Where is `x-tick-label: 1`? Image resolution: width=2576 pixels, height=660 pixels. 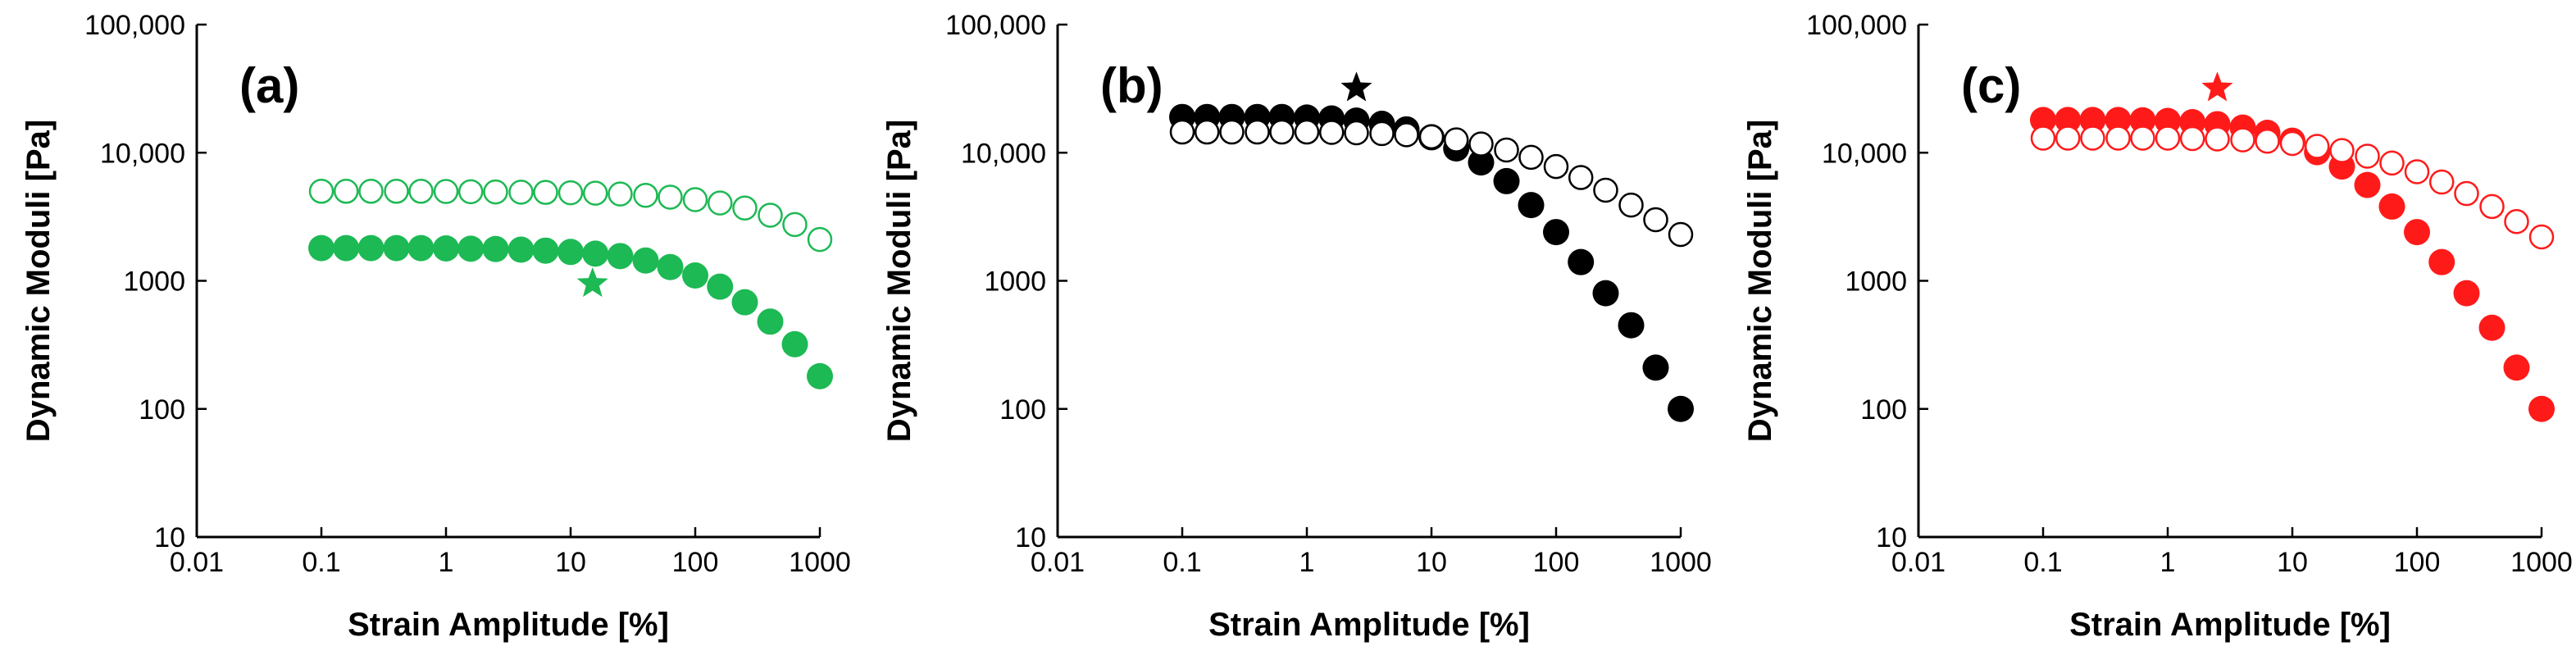
x-tick-label: 1 is located at coordinates (447, 562).